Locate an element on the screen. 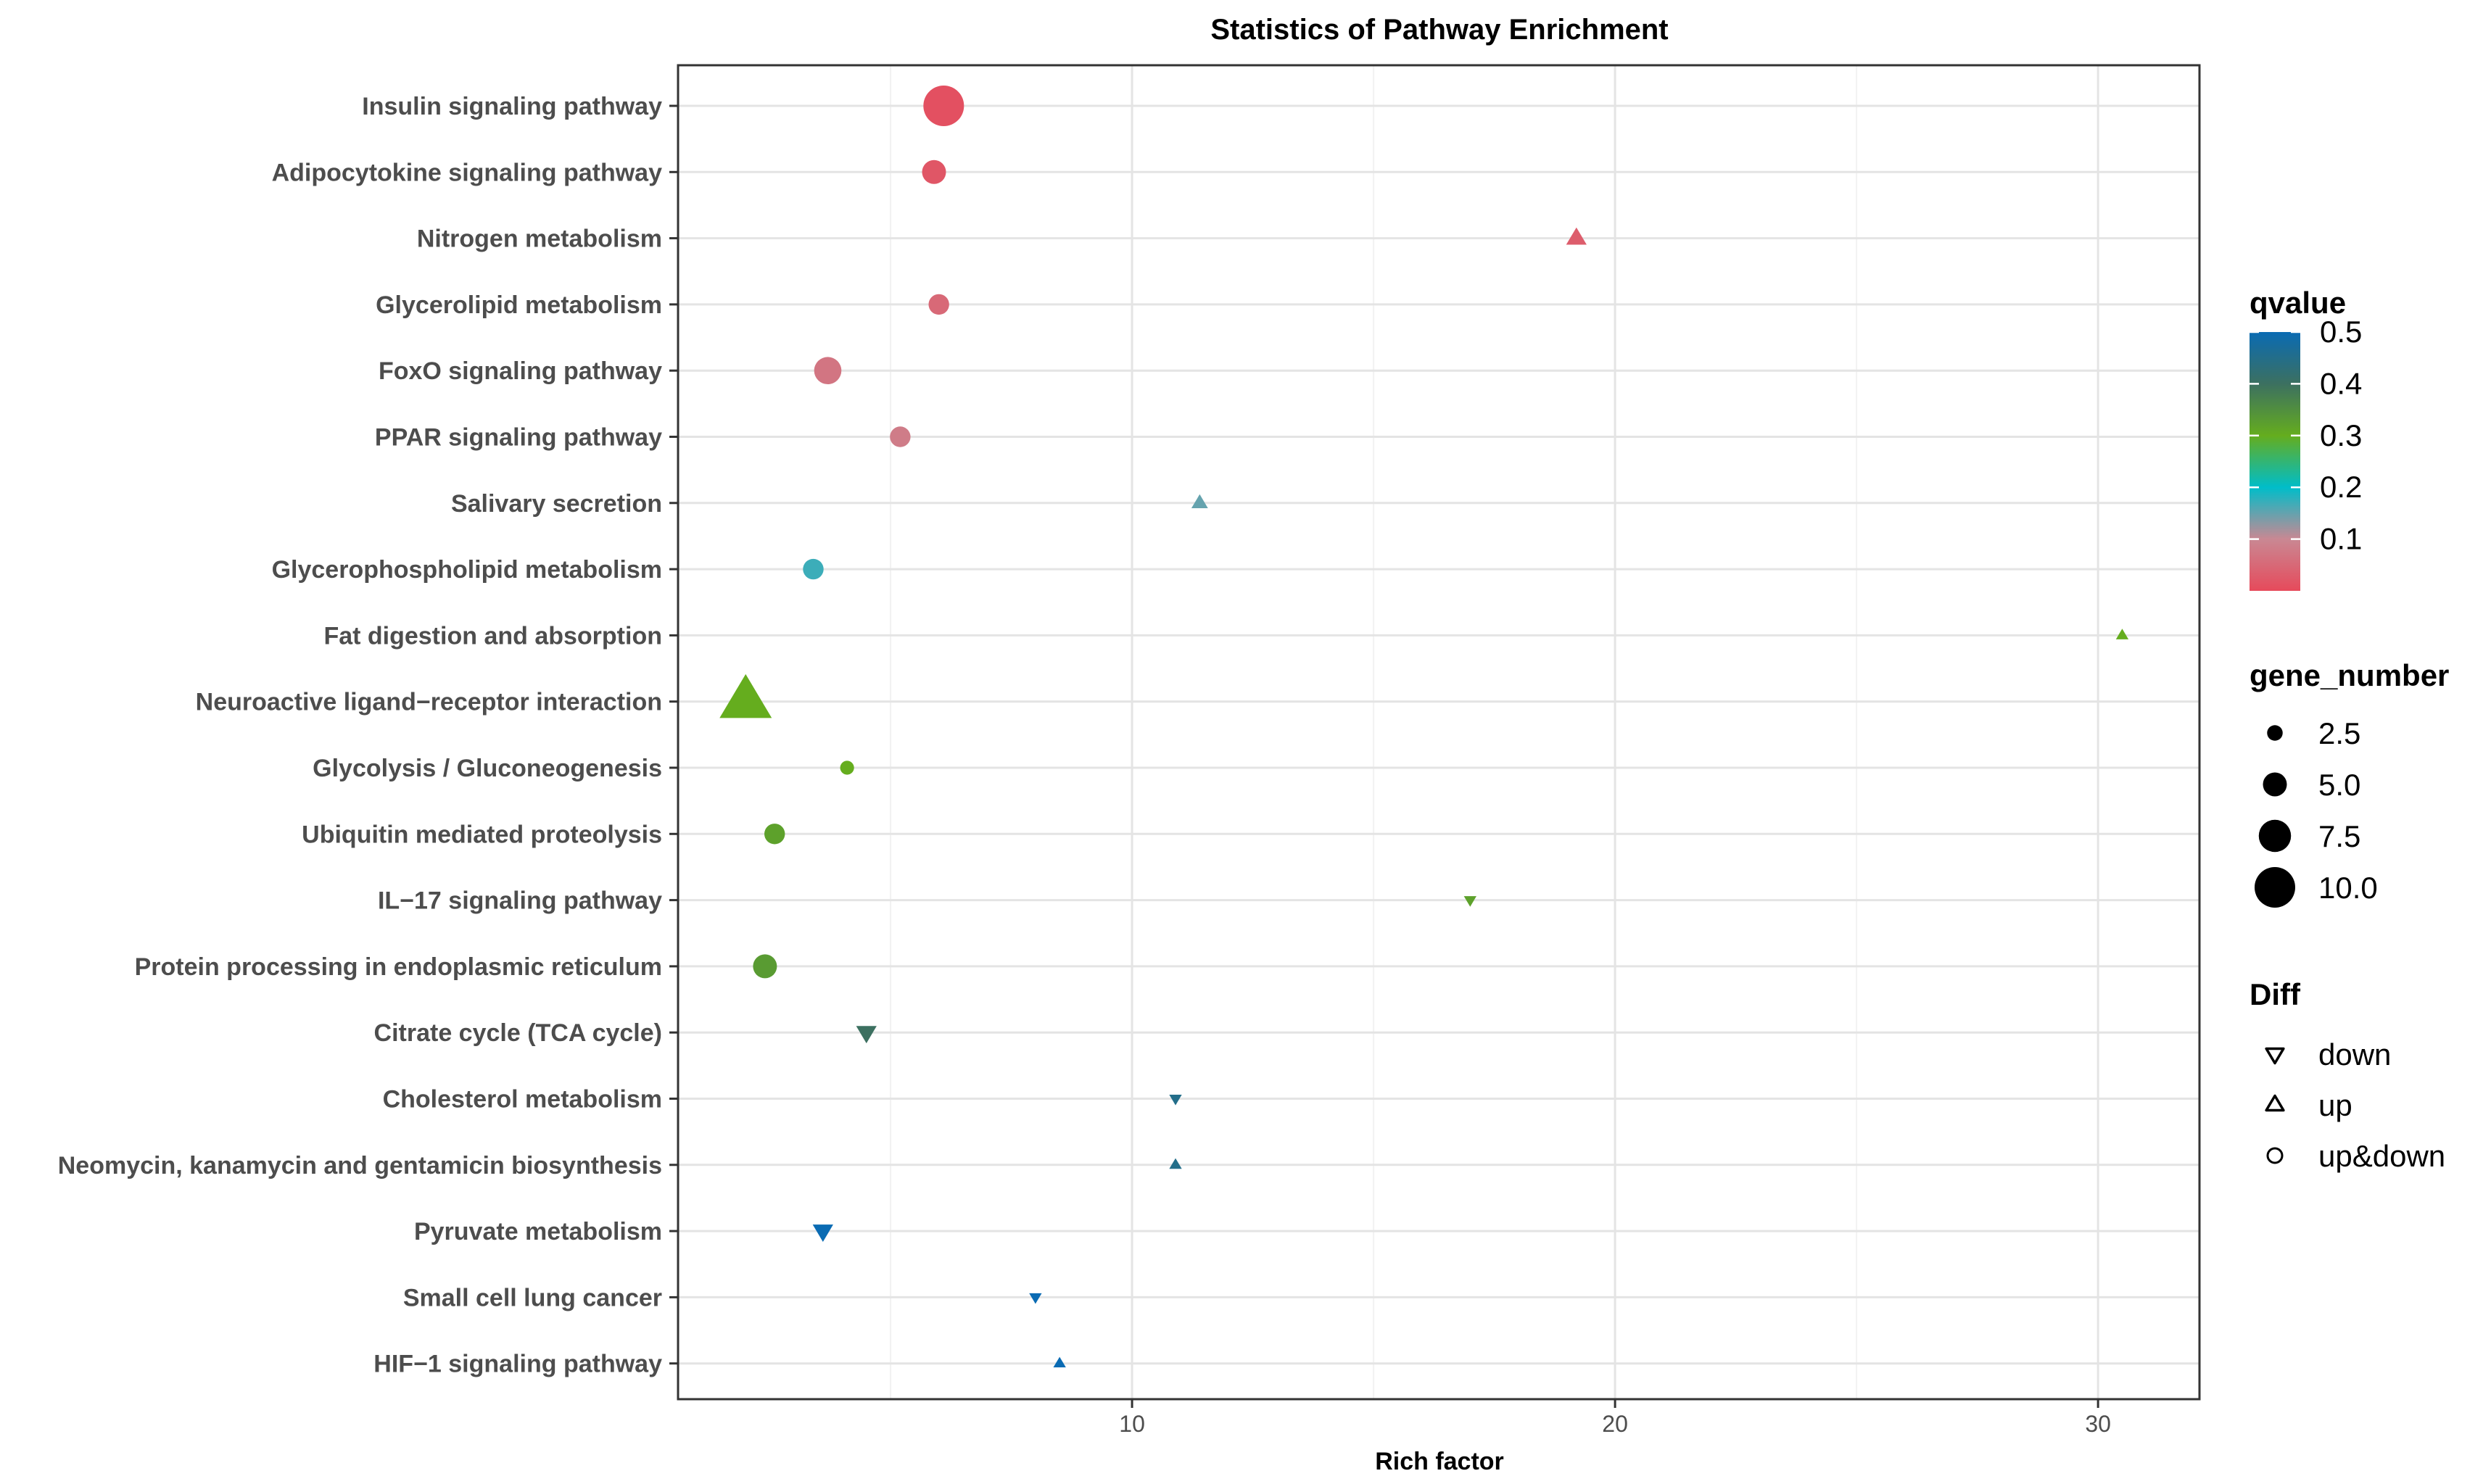  qvalue-legend-label: 0.2 is located at coordinates (2341, 487).